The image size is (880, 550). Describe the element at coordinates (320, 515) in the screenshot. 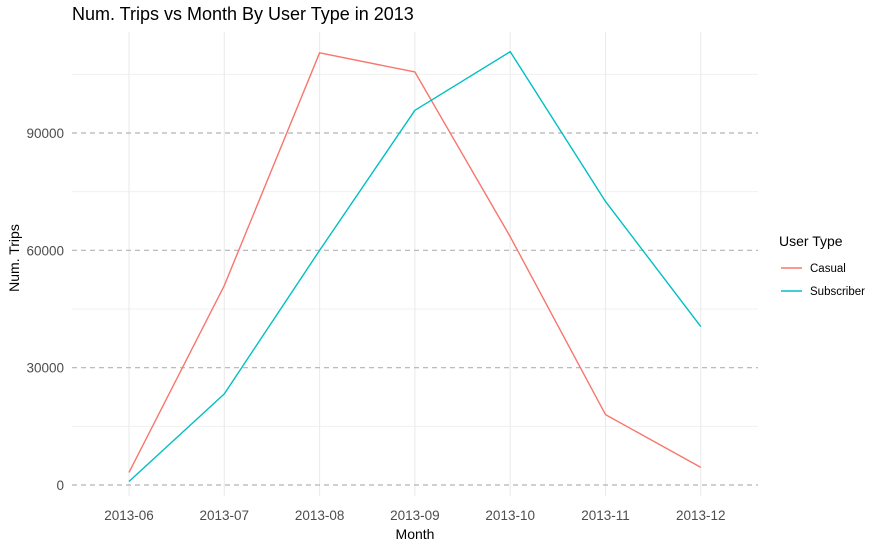

I see `x-tick-label: 2013-08` at that location.